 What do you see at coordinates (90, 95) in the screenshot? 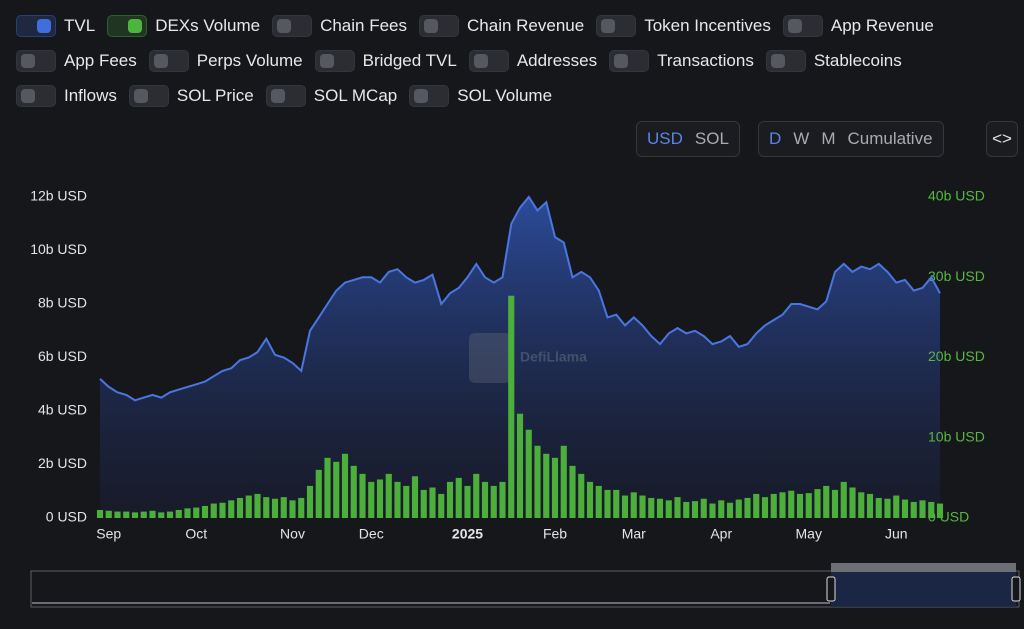
I see `toggle-label: Inflows` at bounding box center [90, 95].